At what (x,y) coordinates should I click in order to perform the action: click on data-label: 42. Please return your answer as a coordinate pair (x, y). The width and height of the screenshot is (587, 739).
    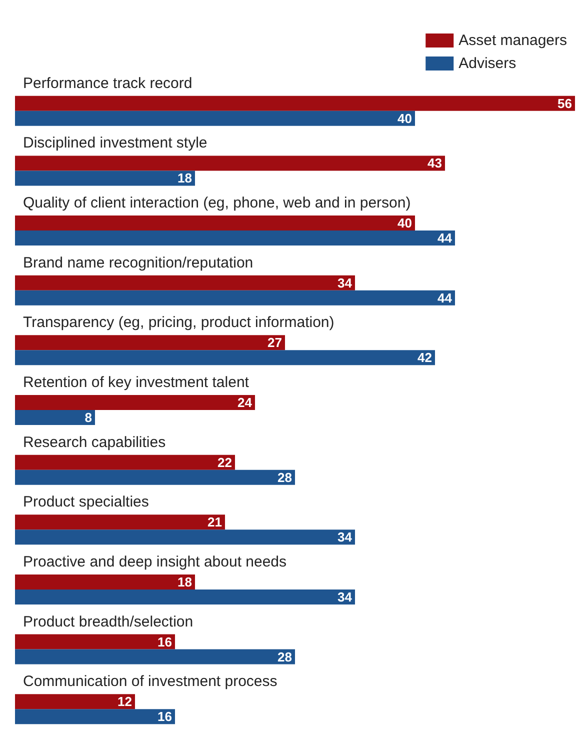
    Looking at the image, I should click on (425, 358).